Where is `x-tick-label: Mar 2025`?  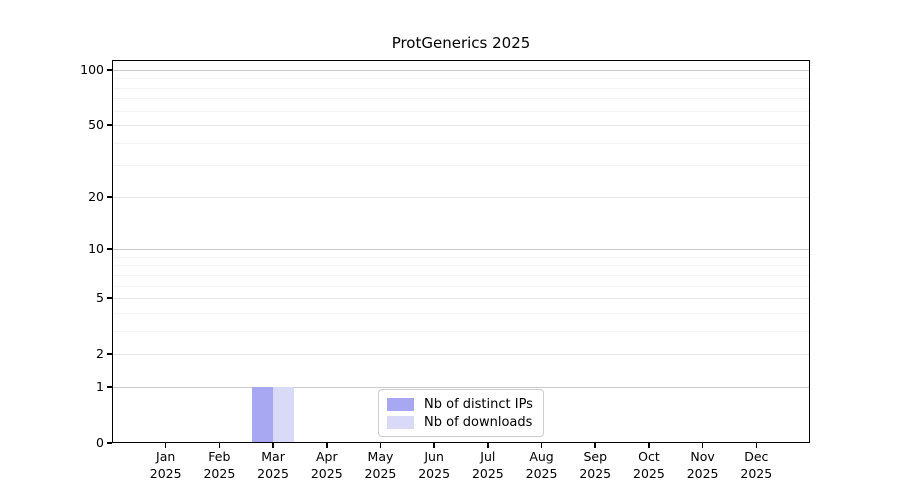 x-tick-label: Mar 2025 is located at coordinates (273, 465).